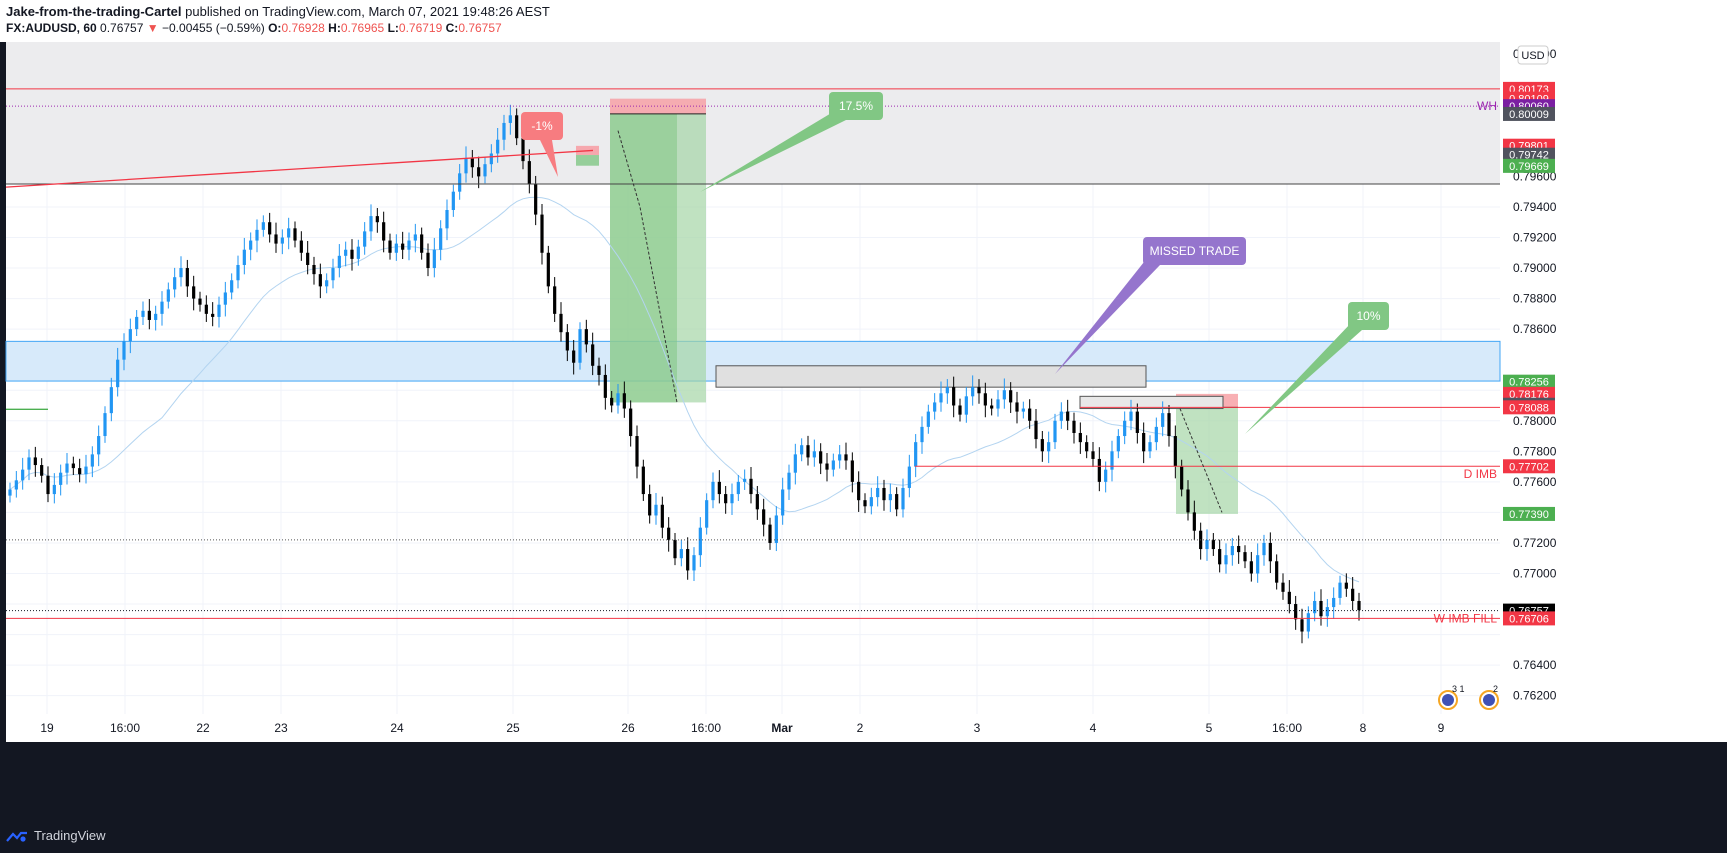 This screenshot has width=1727, height=853. What do you see at coordinates (1529, 383) in the screenshot?
I see `price-label: 0.78256` at bounding box center [1529, 383].